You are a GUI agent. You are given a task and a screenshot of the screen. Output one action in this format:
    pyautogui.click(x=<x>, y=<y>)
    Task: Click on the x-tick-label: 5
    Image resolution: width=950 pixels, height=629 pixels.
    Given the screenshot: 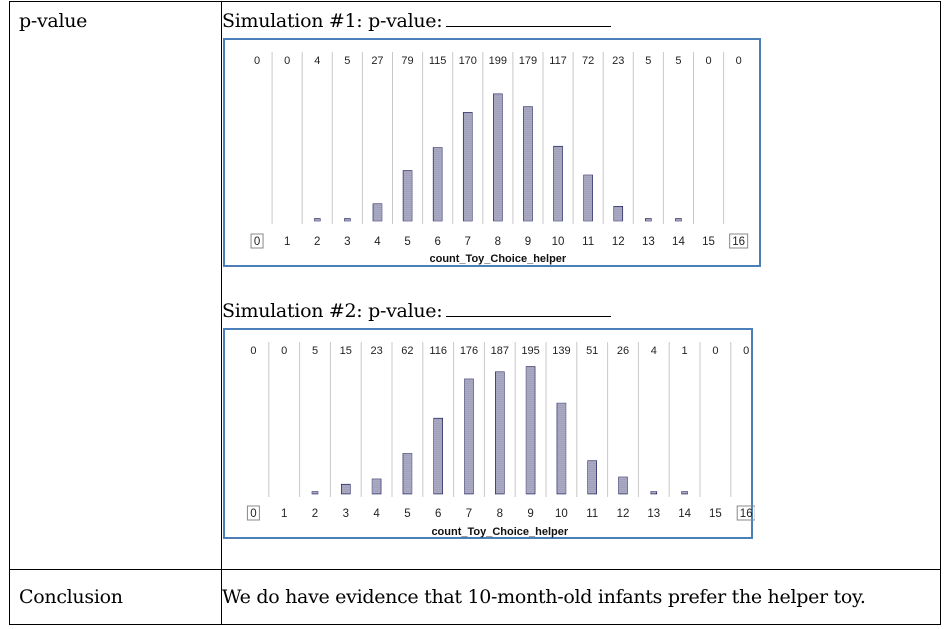 What is the action you would take?
    pyautogui.click(x=407, y=242)
    